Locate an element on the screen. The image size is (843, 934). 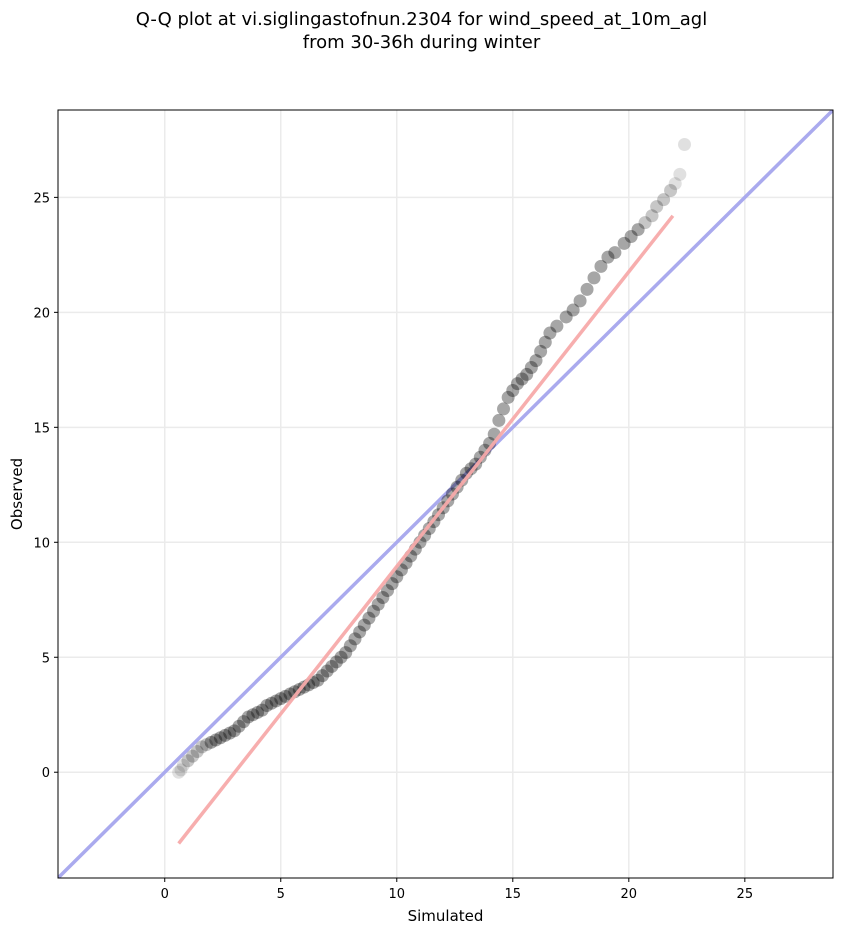
y-axis-label: Observed is located at coordinates (17, 494).